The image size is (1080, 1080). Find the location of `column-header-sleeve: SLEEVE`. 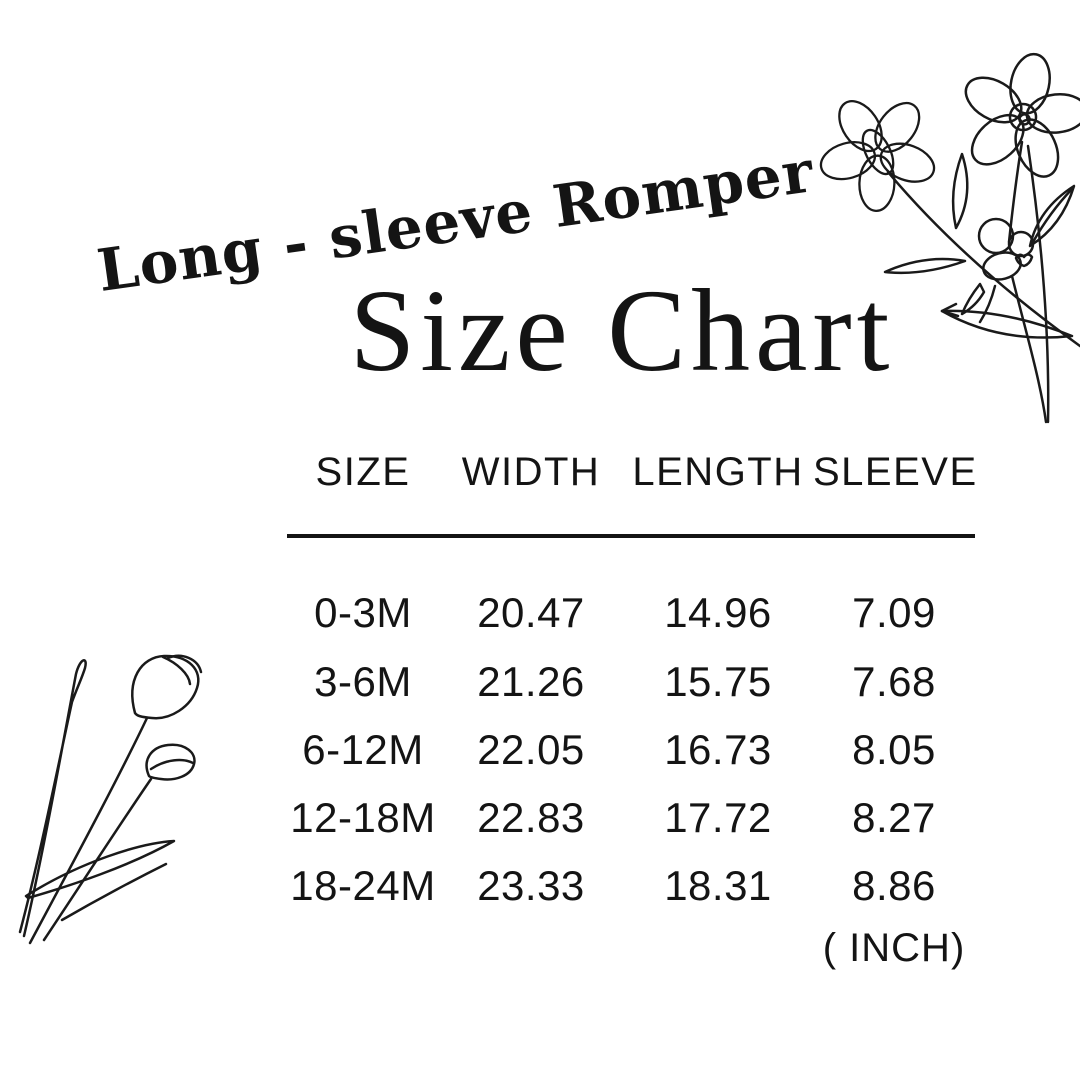

column-header-sleeve: SLEEVE is located at coordinates (895, 472).